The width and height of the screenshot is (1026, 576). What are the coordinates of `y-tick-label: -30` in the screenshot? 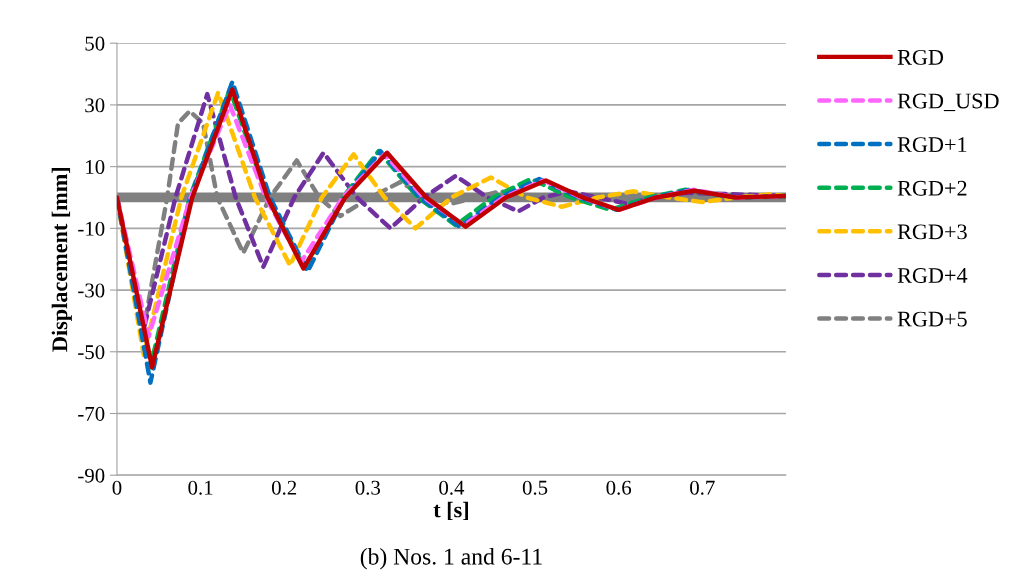 It's located at (91, 290).